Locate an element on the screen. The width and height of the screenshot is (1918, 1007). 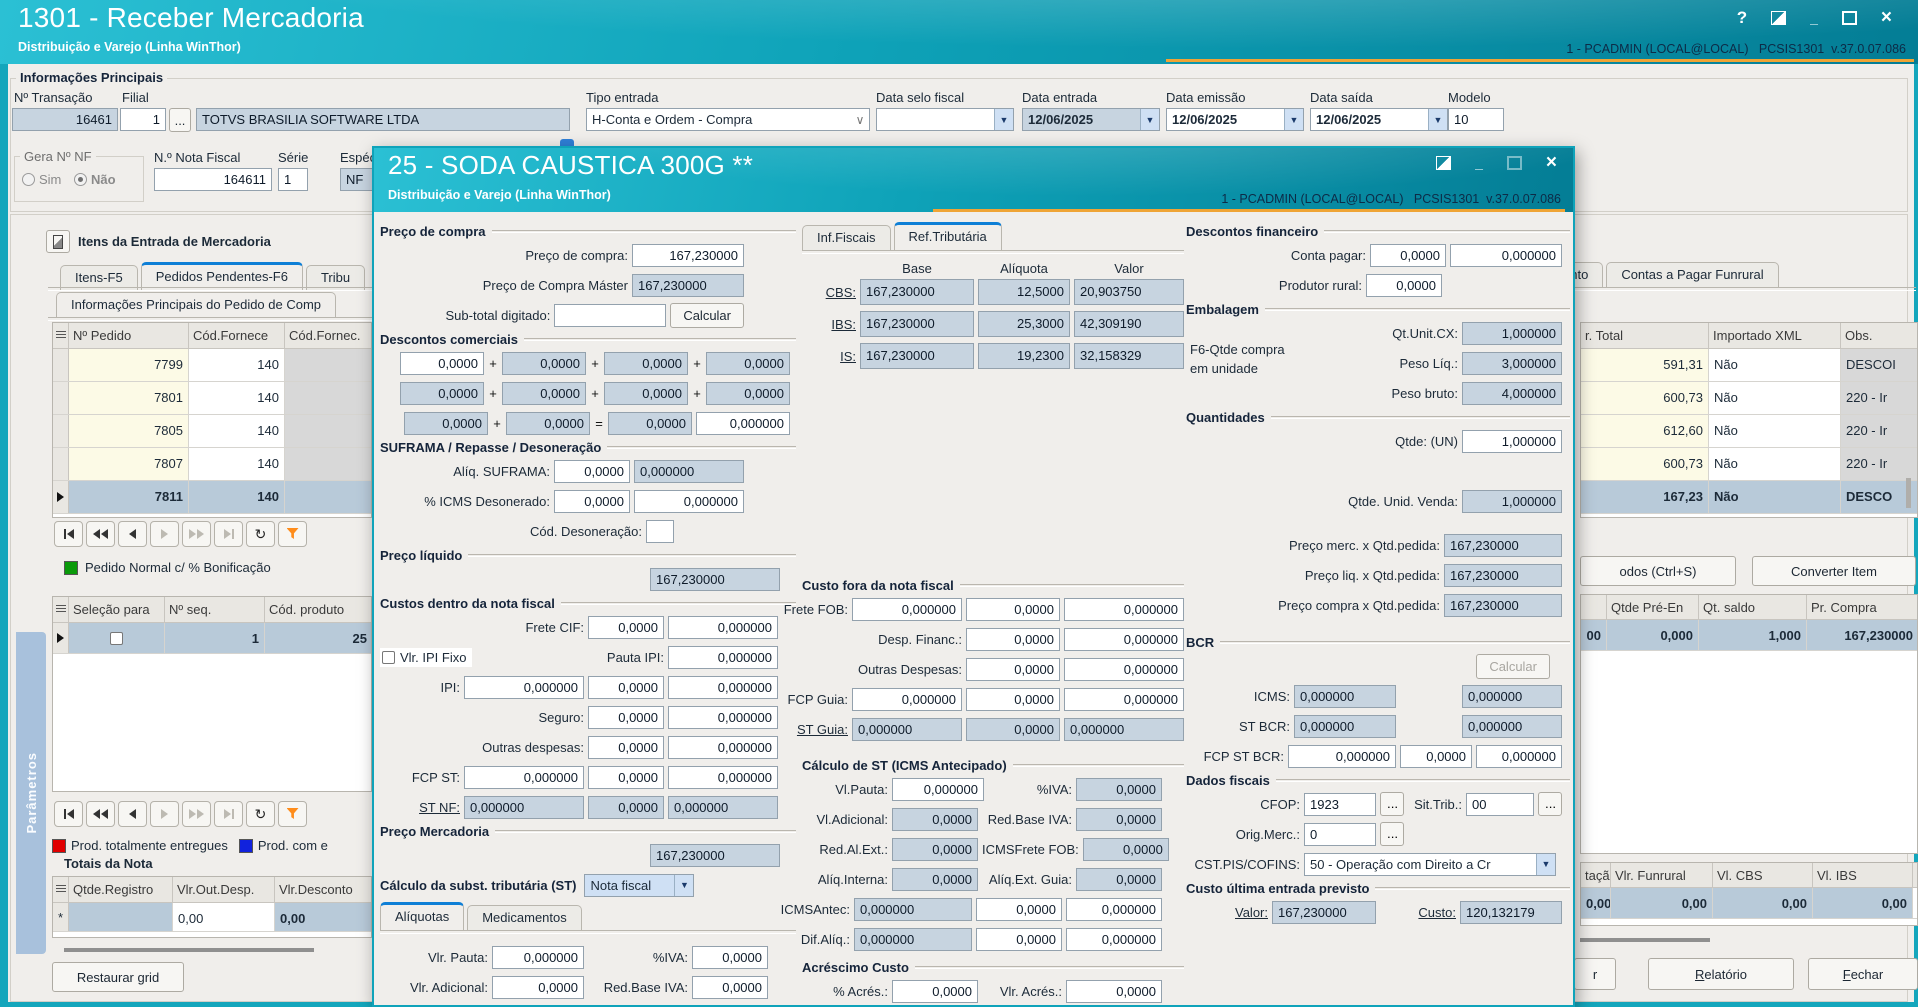
selecionar-todos-button: odos (Ctrl+S) is located at coordinates (1658, 571).